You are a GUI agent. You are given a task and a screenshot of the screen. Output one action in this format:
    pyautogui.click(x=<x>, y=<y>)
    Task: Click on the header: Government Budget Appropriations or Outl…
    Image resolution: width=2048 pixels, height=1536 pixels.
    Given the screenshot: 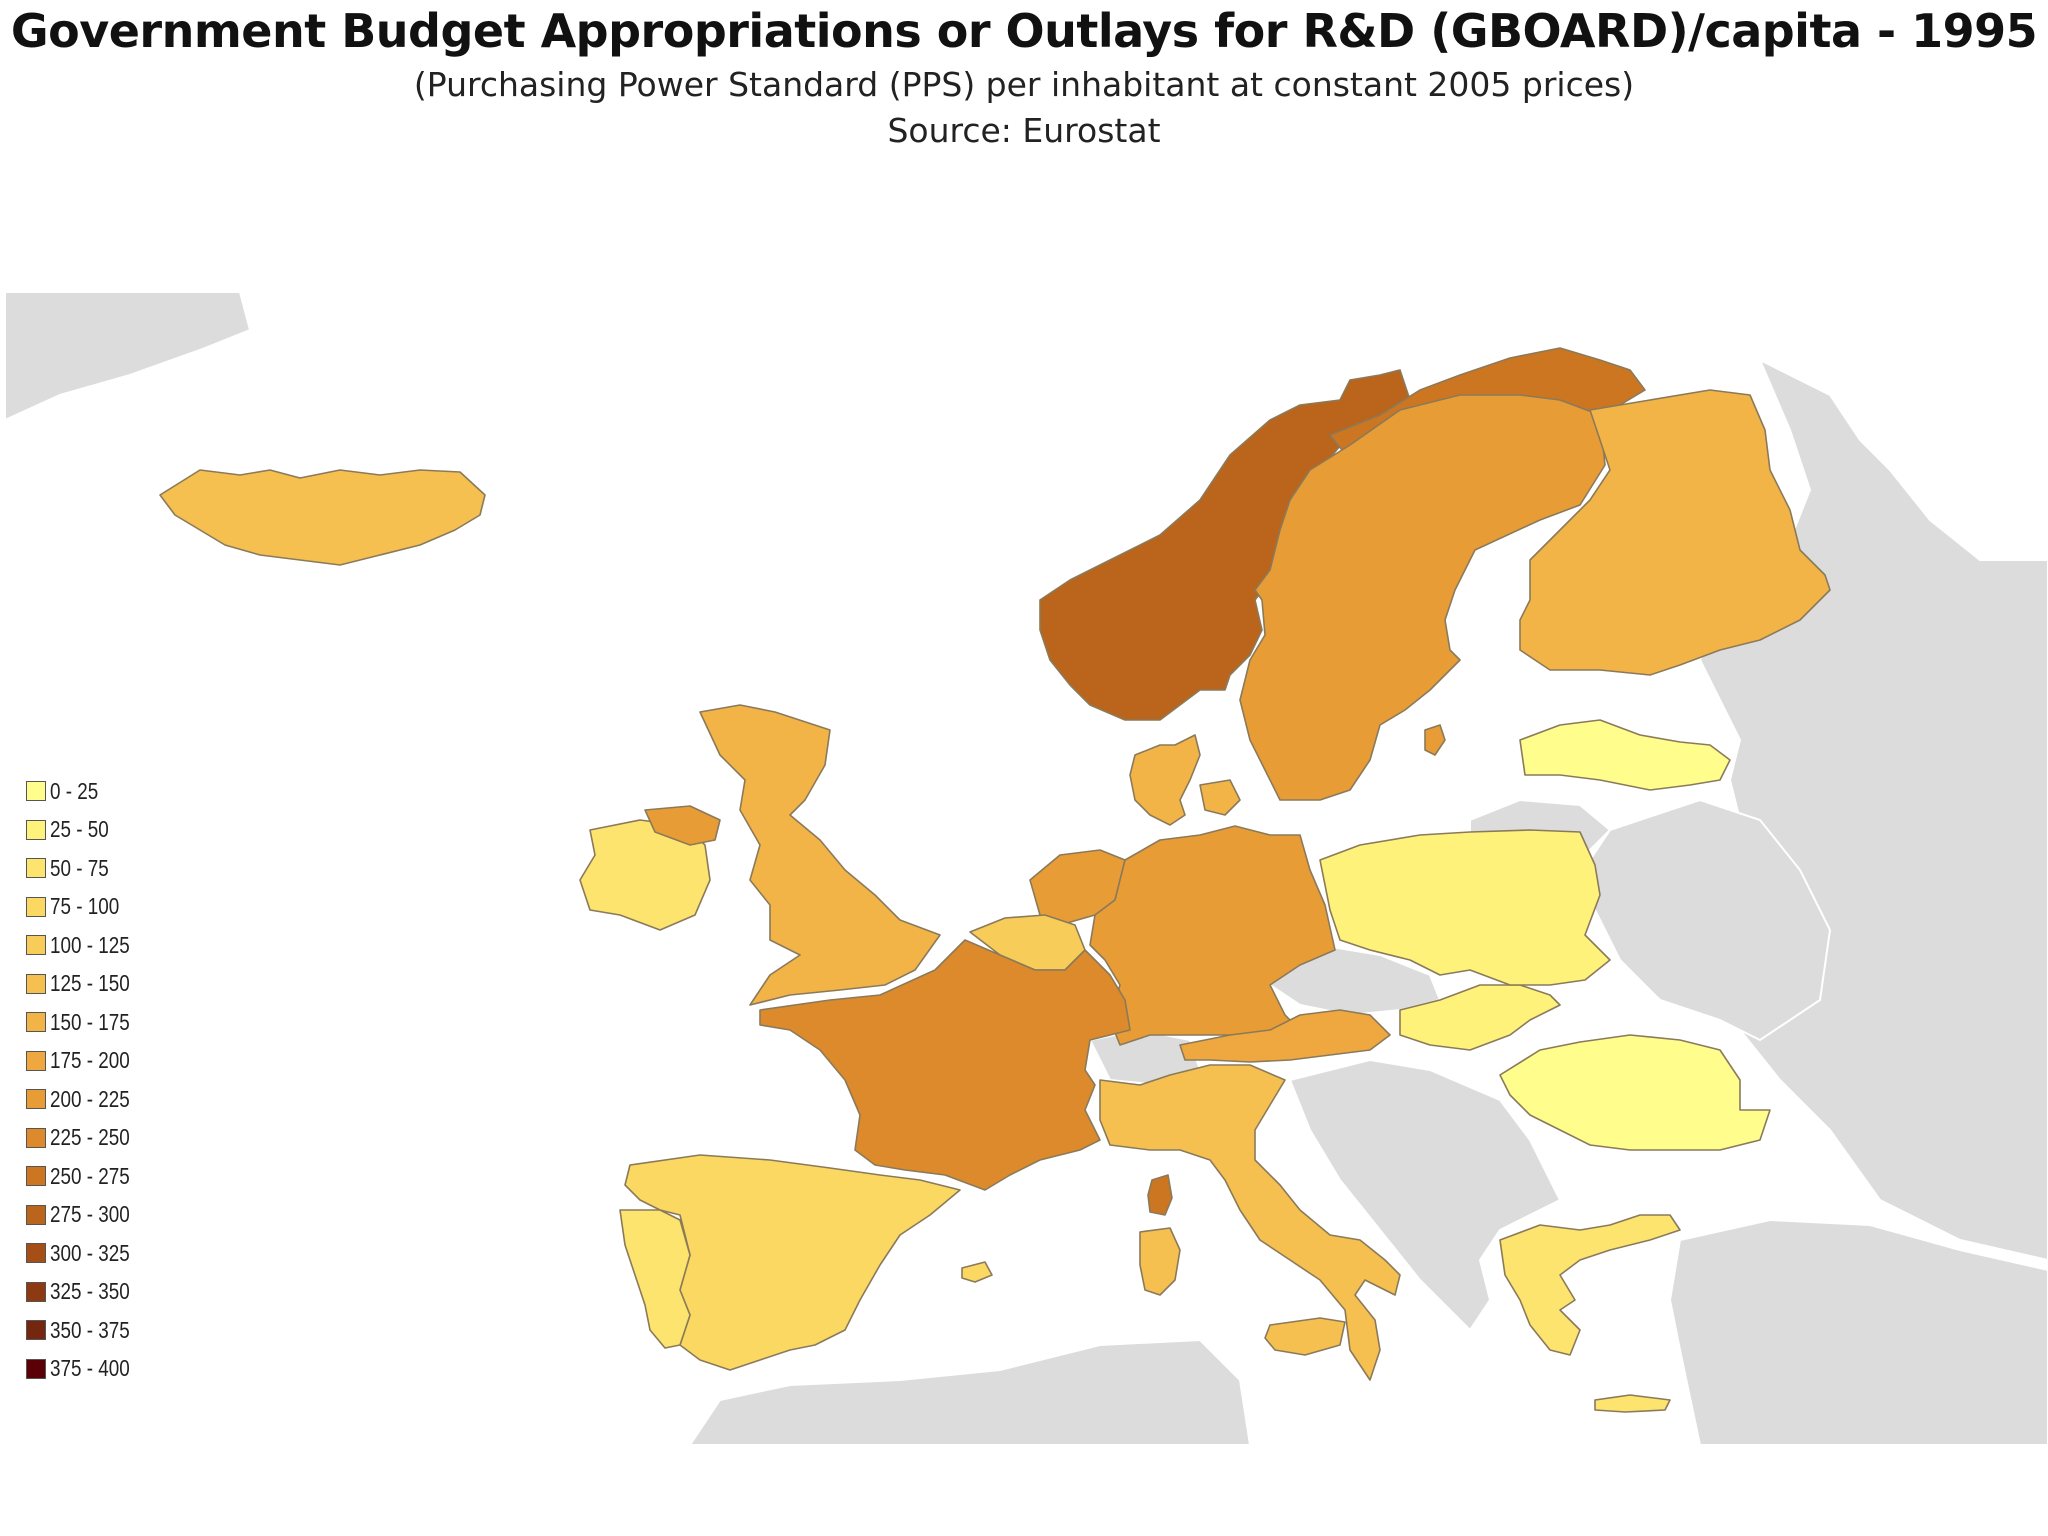 What is the action you would take?
    pyautogui.click(x=1024, y=77)
    